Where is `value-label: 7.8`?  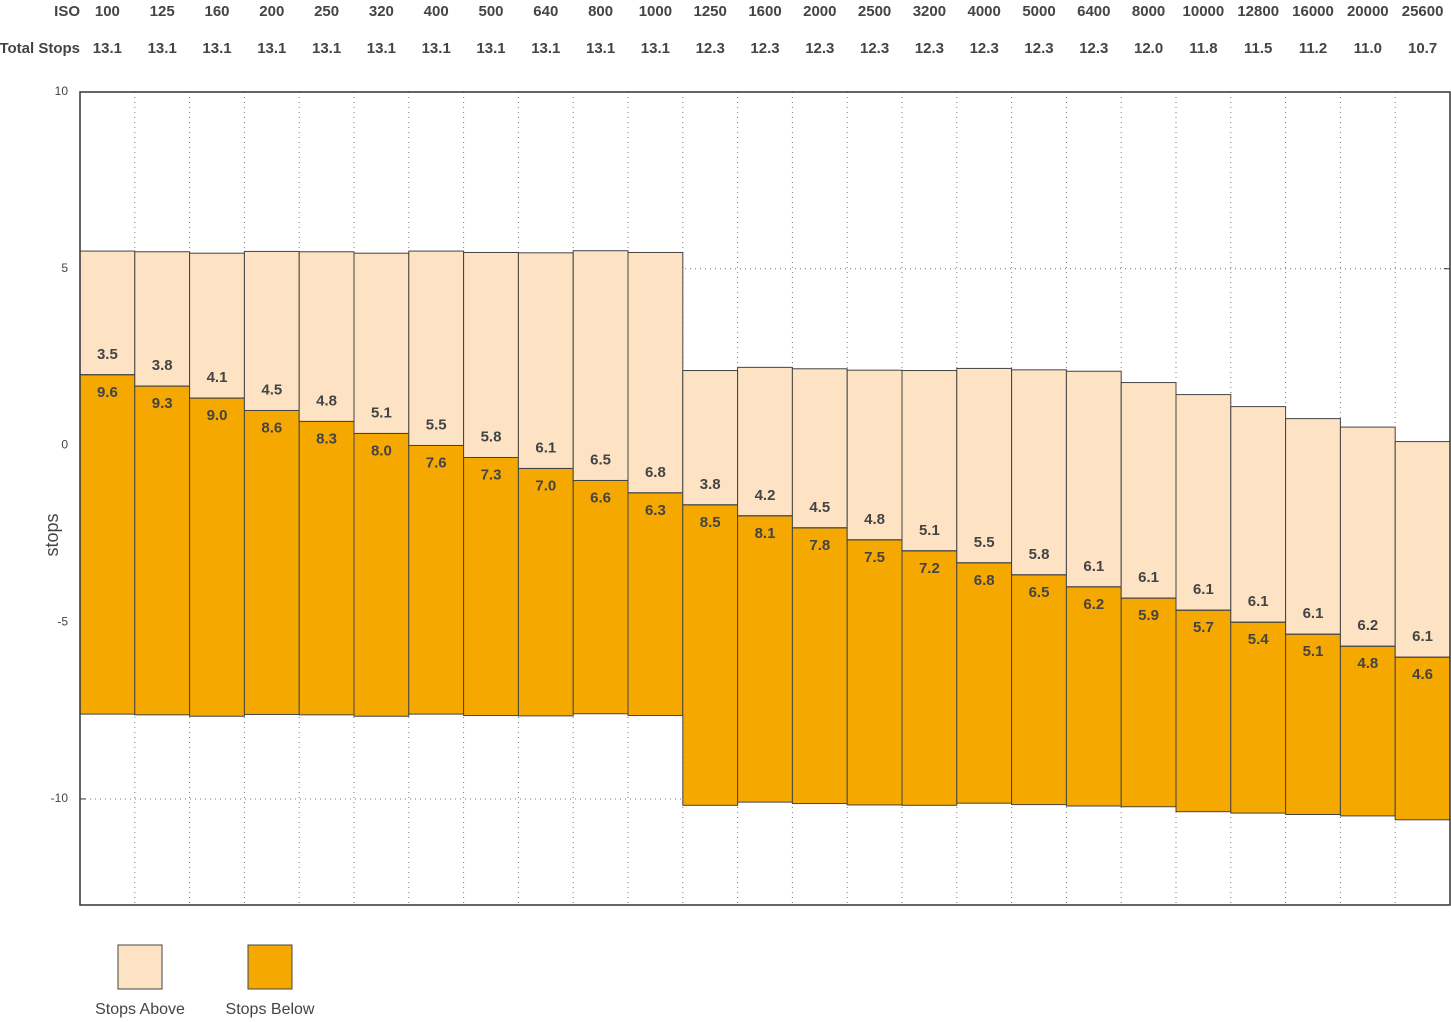
value-label: 7.8 is located at coordinates (819, 545).